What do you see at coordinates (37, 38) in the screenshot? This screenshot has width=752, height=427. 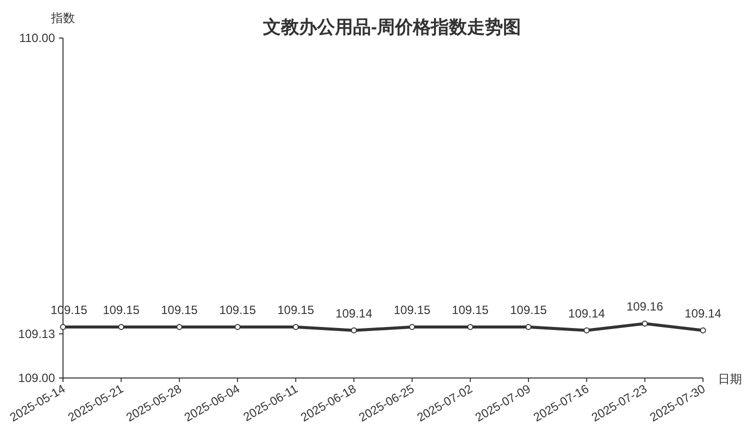 I see `y-tick-label: 110.00` at bounding box center [37, 38].